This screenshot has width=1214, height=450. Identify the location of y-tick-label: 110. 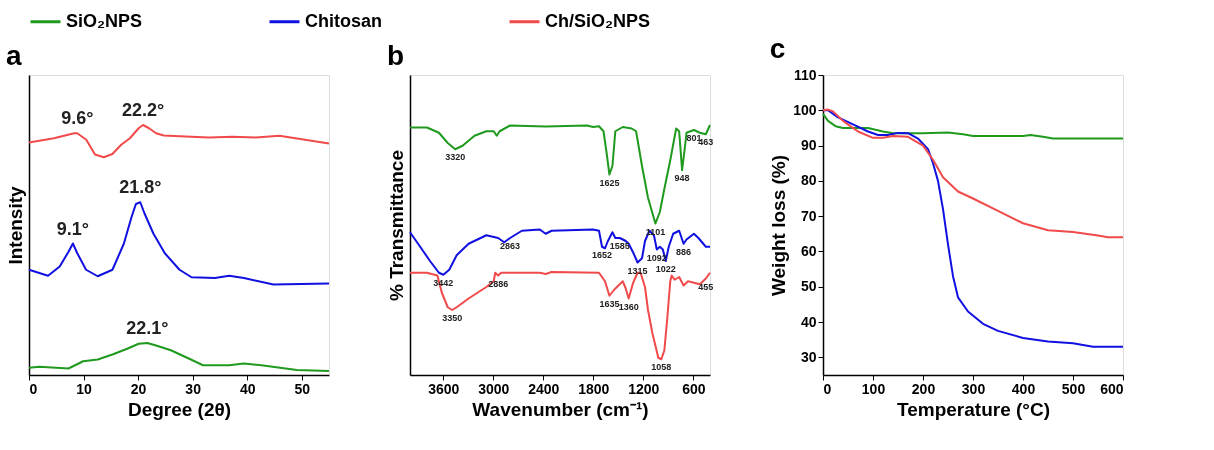
(805, 74).